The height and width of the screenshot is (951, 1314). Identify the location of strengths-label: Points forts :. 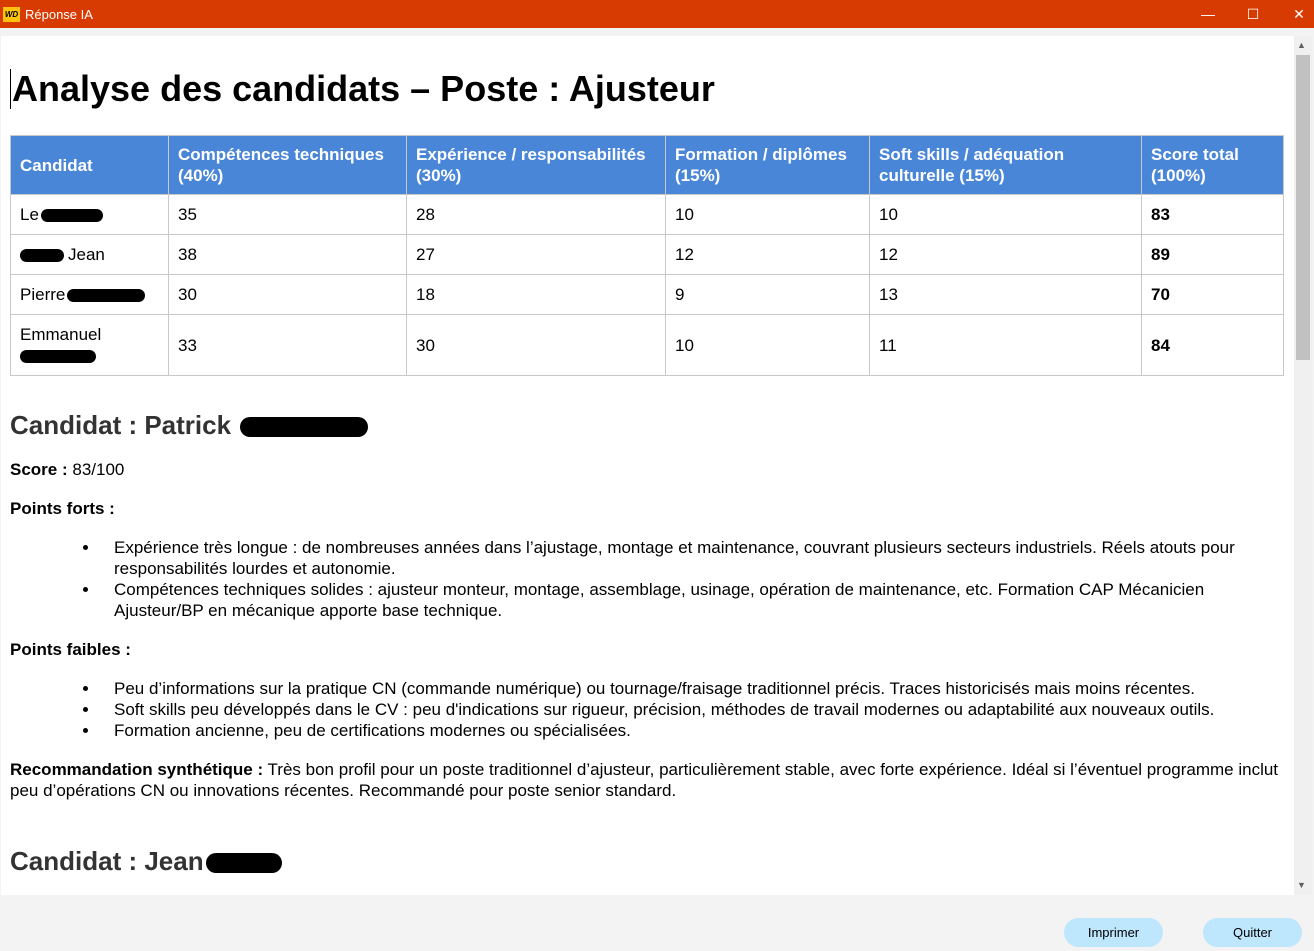
(652, 508).